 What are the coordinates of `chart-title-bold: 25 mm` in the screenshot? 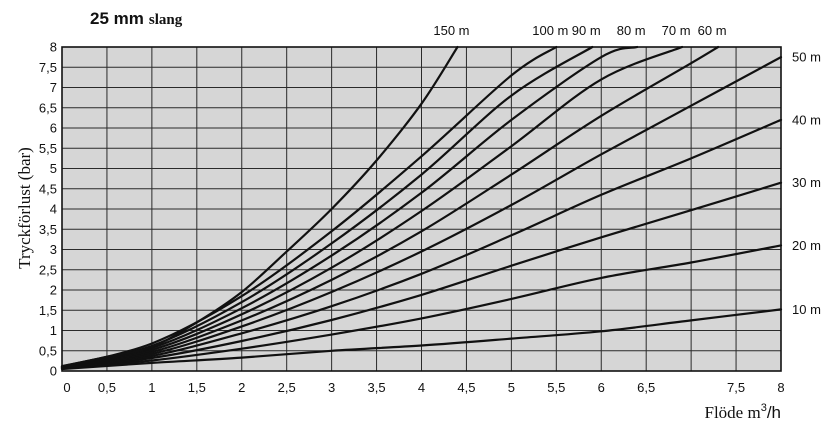 It's located at (117, 18).